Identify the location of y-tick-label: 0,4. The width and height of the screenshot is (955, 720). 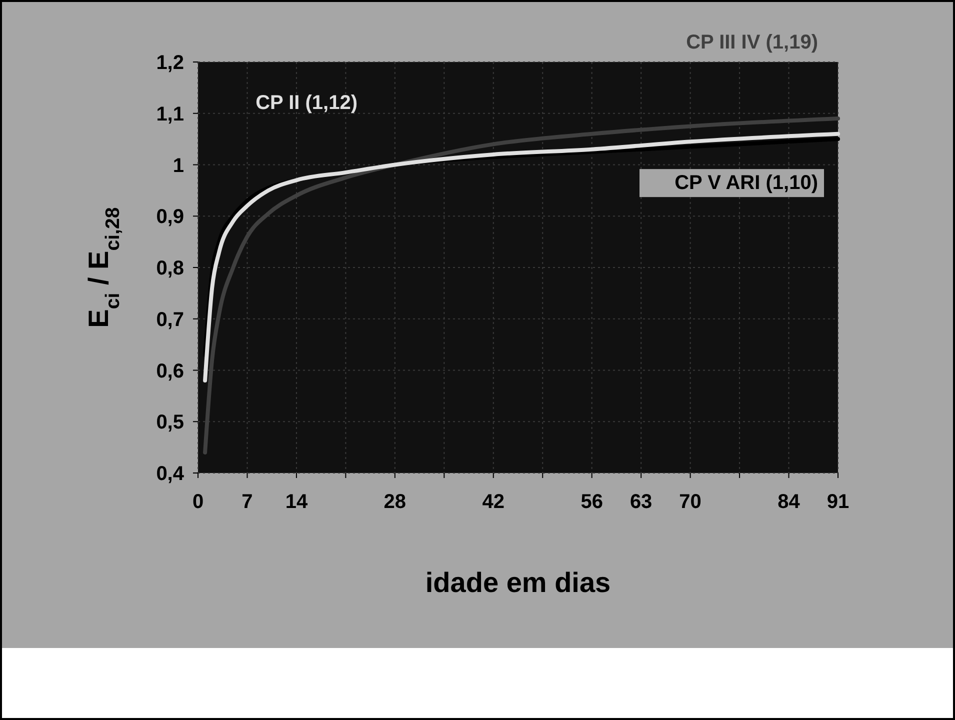
(170, 474).